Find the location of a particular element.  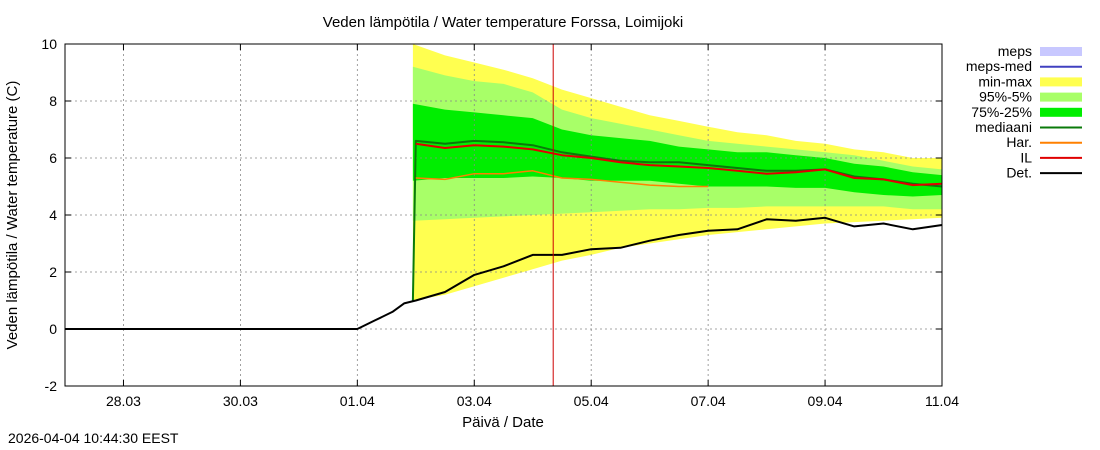

y-tick-label: -2 is located at coordinates (51, 386).